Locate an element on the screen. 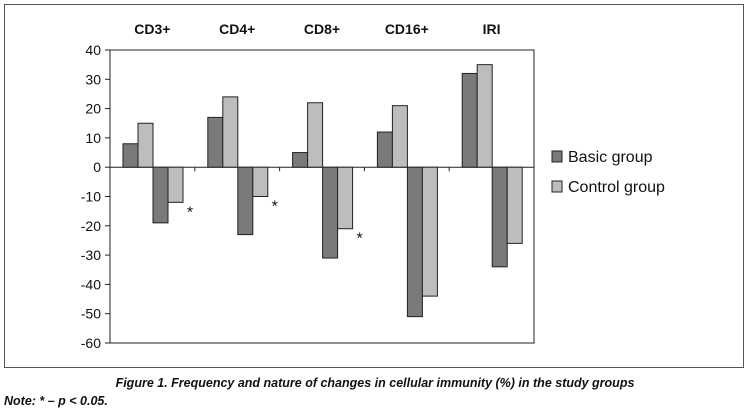 Image resolution: width=750 pixels, height=414 pixels. figure-note: Note: * – p < 0.05. is located at coordinates (56, 401).